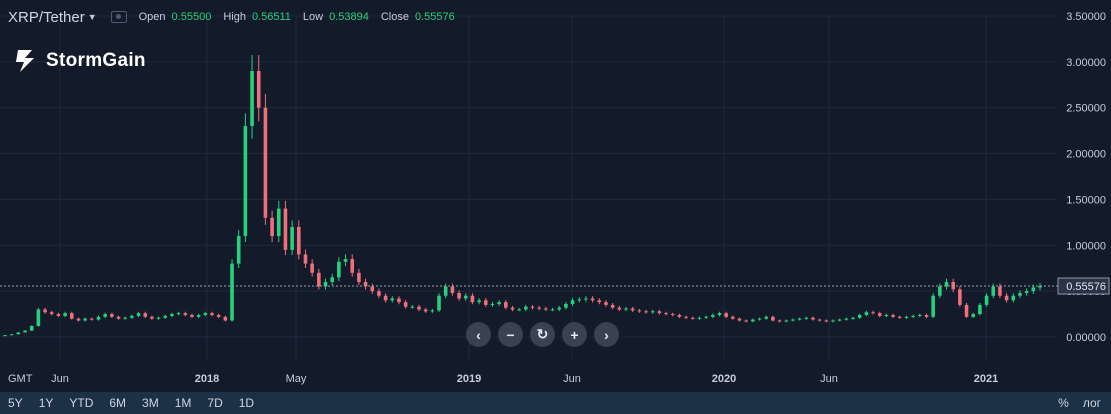 The height and width of the screenshot is (414, 1111). I want to click on y-tick-label: 1.00000, so click(1086, 246).